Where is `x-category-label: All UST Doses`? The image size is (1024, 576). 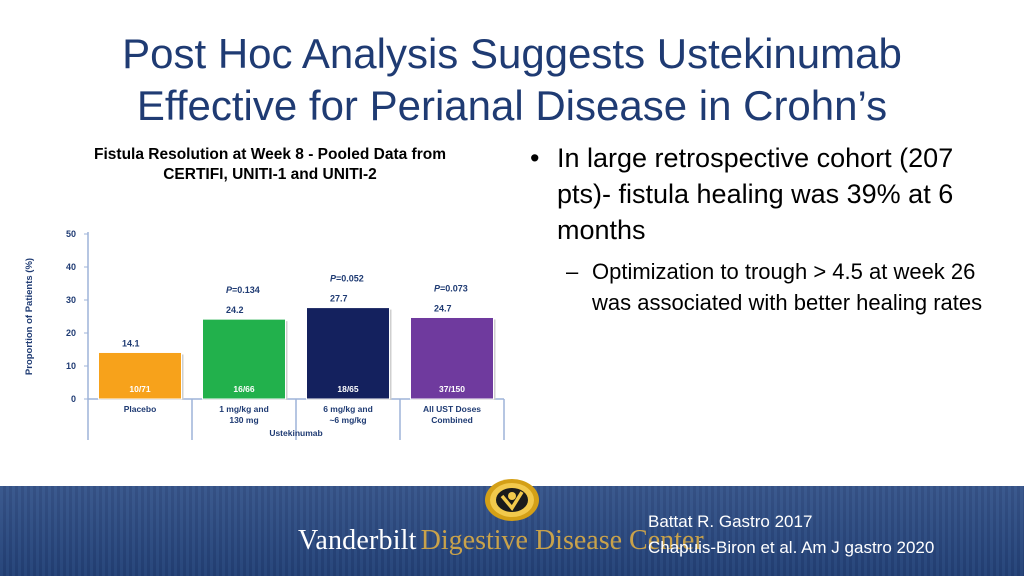
x-category-label: All UST Doses is located at coordinates (452, 409).